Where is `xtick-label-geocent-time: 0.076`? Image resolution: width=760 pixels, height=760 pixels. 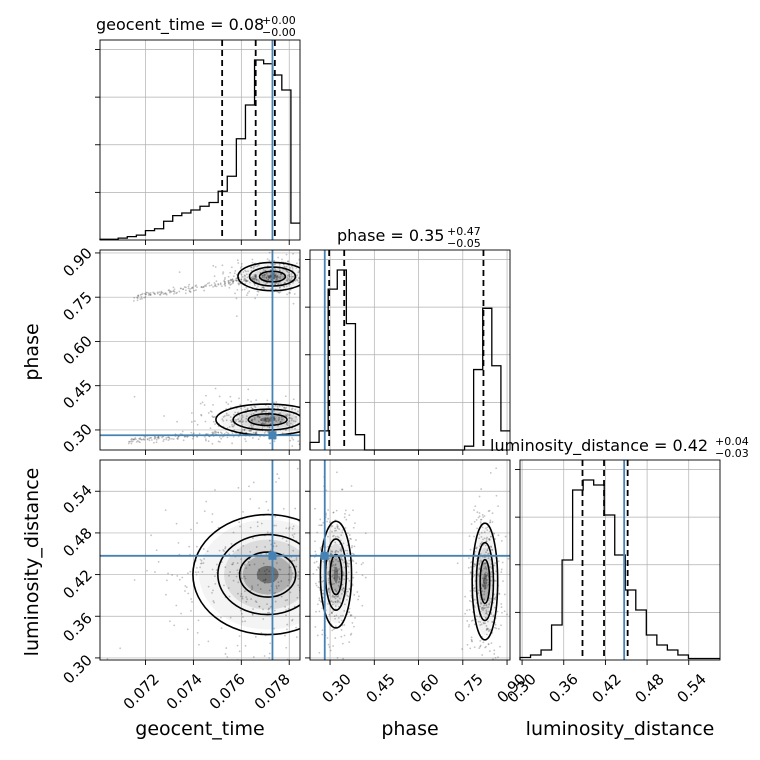
xtick-label-geocent-time: 0.076 is located at coordinates (227, 691).